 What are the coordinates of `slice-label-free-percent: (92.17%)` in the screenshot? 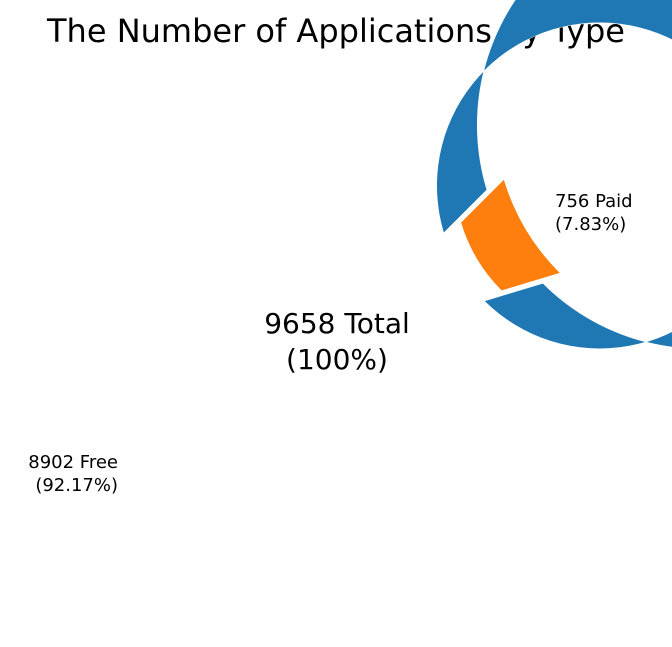 It's located at (76, 485).